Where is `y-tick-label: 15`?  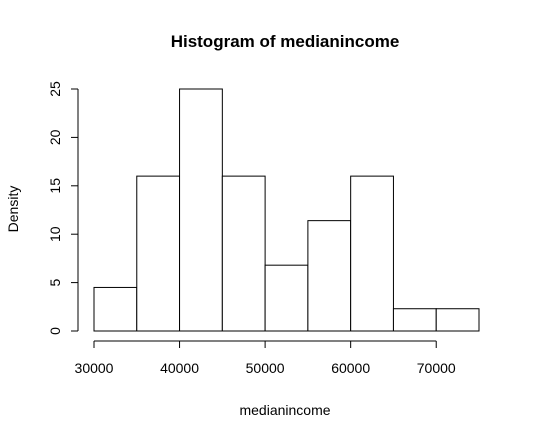 y-tick-label: 15 is located at coordinates (55, 186).